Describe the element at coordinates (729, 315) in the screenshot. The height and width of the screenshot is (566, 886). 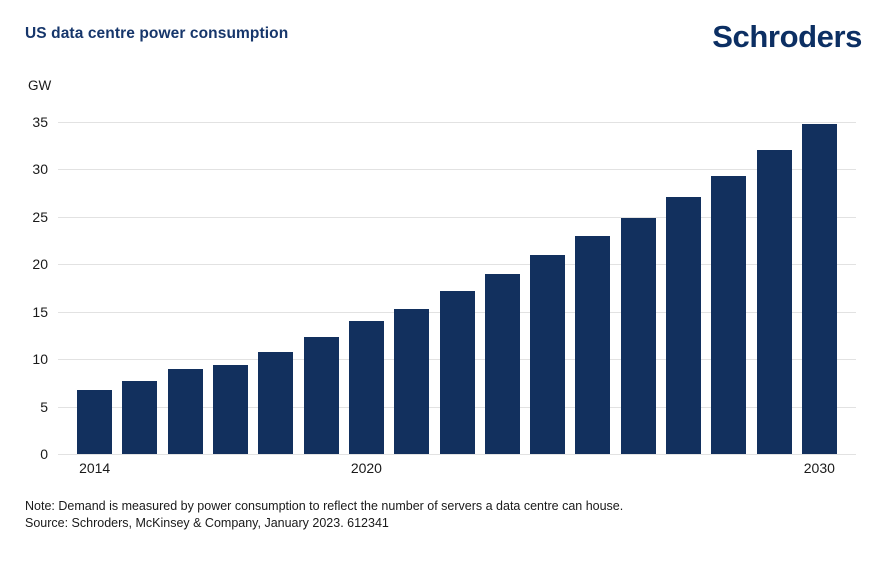
I see `bar-2028` at that location.